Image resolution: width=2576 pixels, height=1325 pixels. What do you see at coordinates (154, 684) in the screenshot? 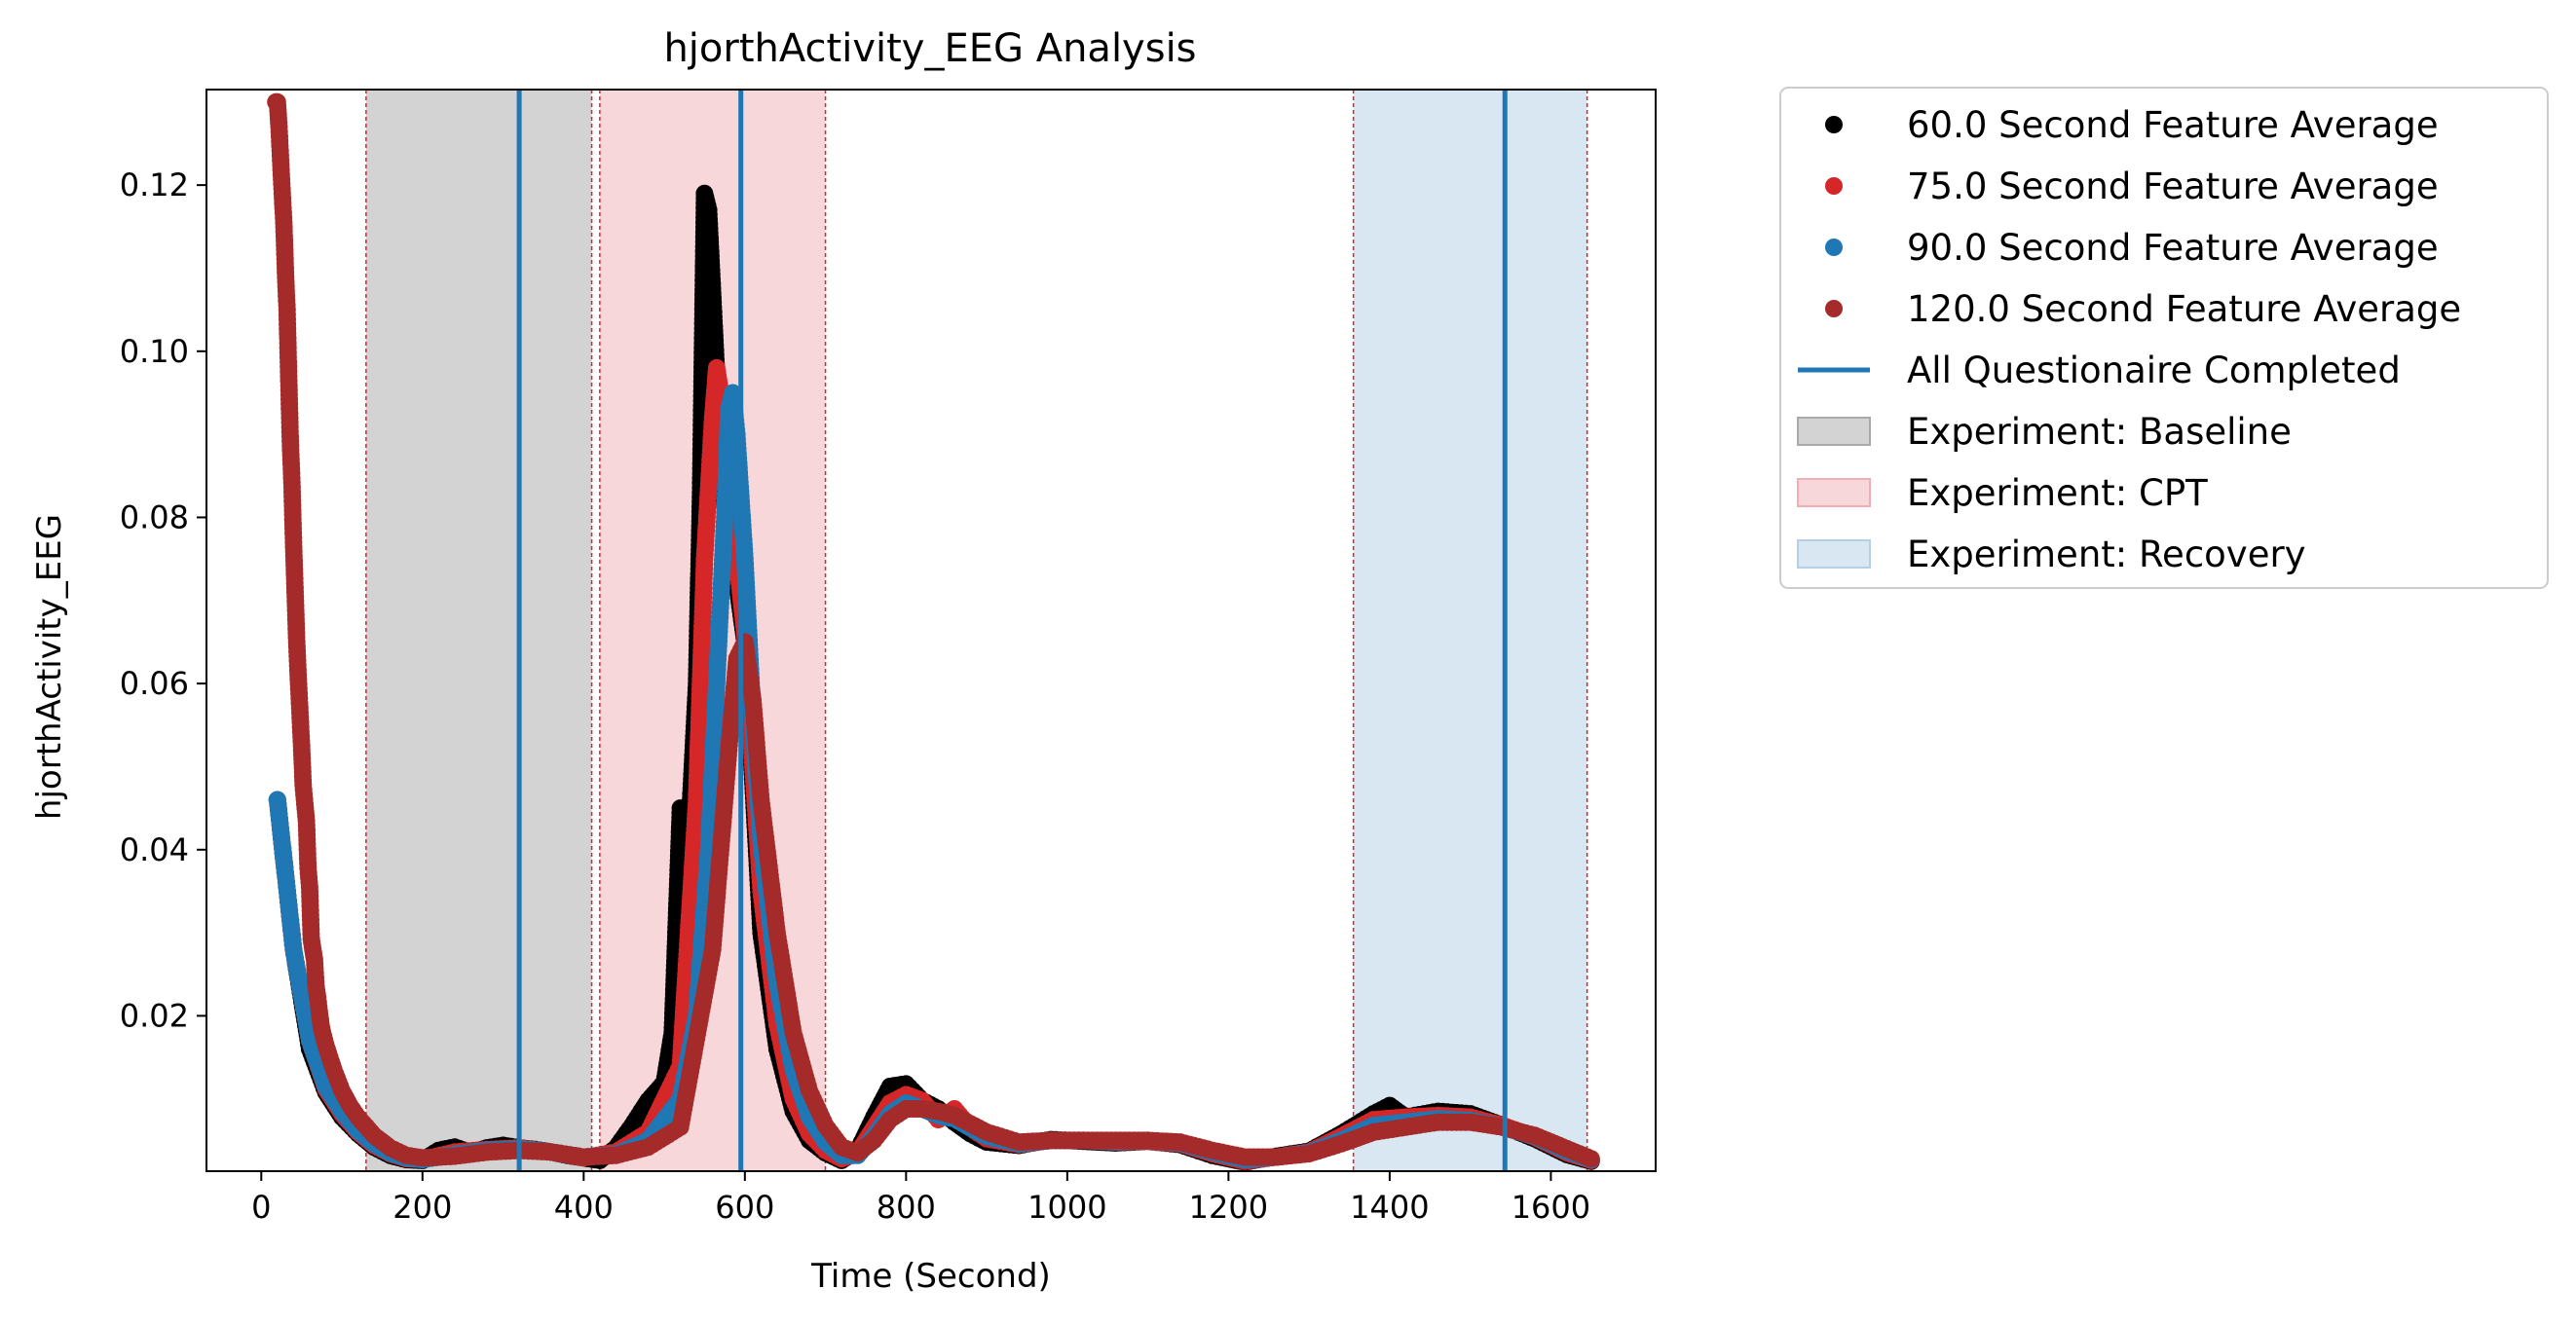
I see `y-tick-label-2: 0.06` at bounding box center [154, 684].